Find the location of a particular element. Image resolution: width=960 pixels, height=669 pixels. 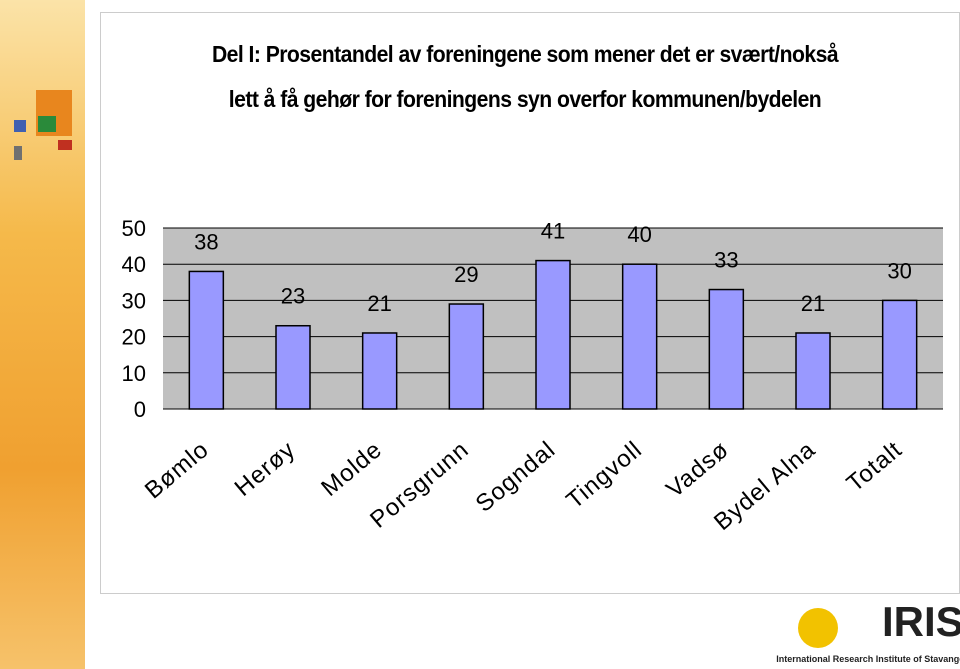

y-tick-label: 0 is located at coordinates (140, 409).